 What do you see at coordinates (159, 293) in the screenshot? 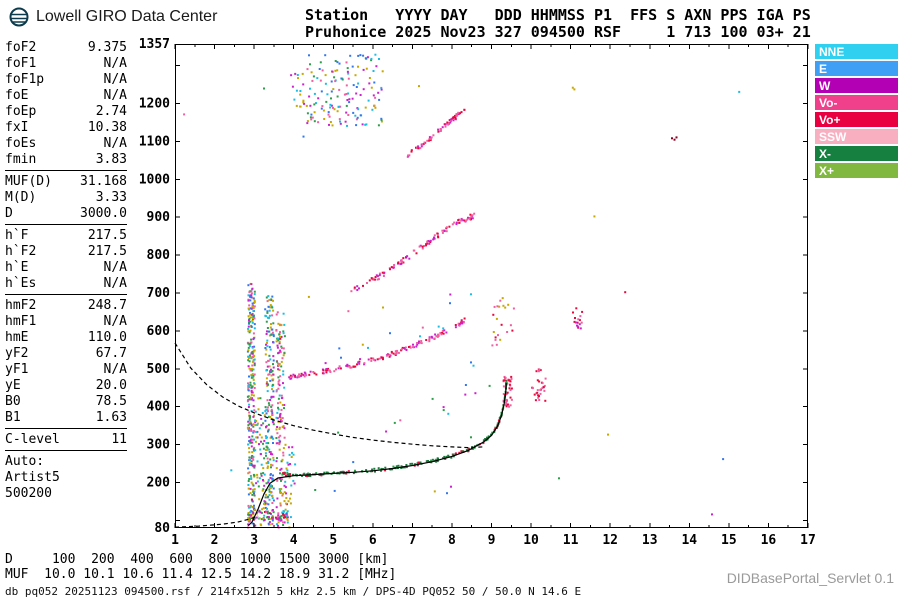
I see `y-tick-label: 700` at bounding box center [159, 293].